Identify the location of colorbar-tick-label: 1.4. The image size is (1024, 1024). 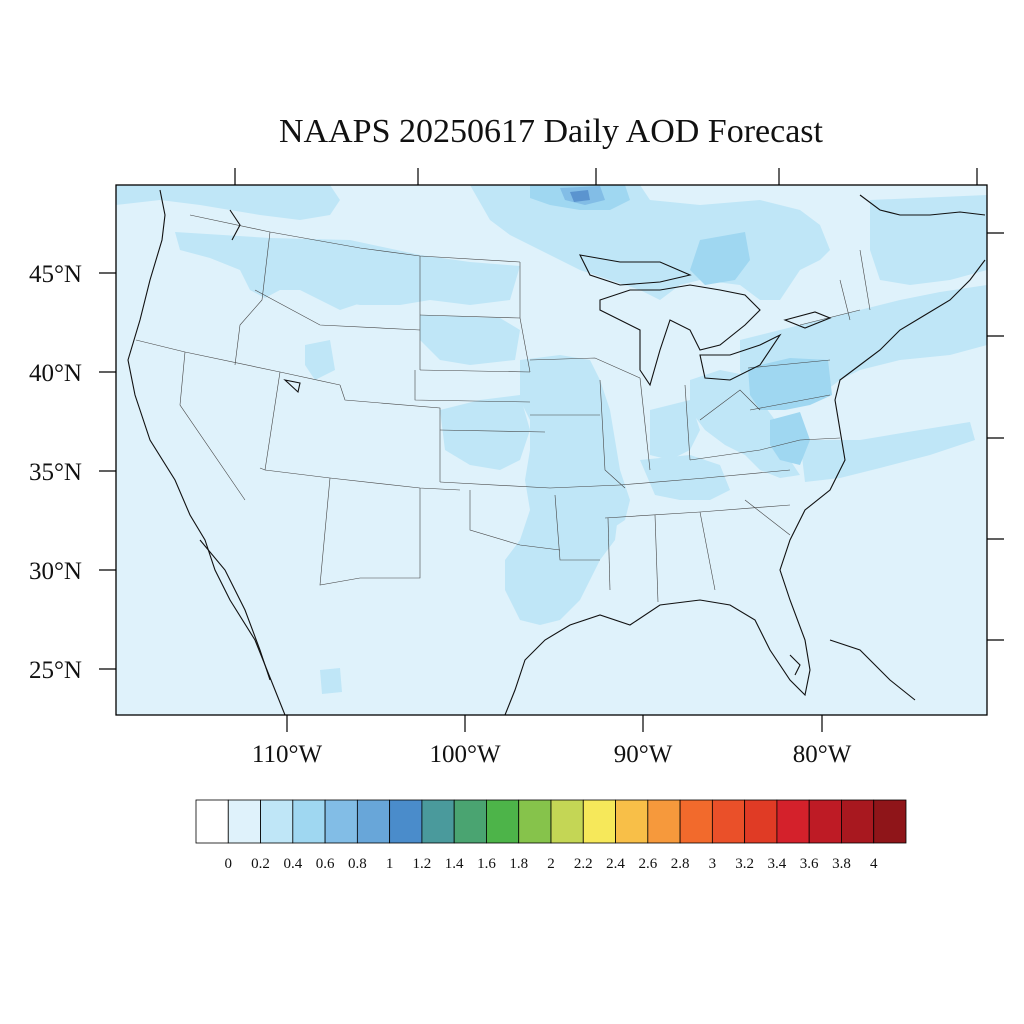
(454, 864).